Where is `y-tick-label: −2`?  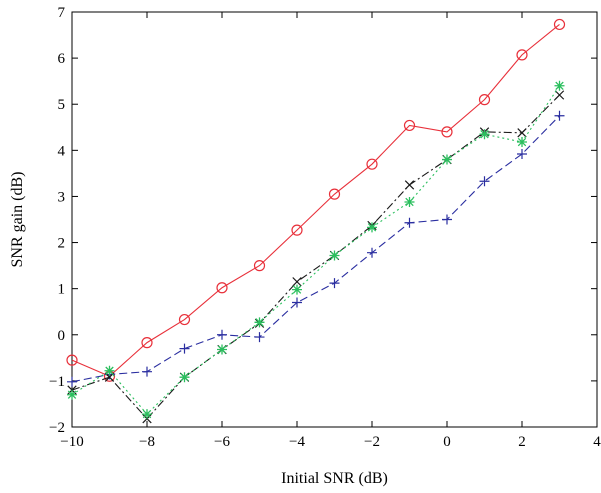
y-tick-label: −2 is located at coordinates (57, 428).